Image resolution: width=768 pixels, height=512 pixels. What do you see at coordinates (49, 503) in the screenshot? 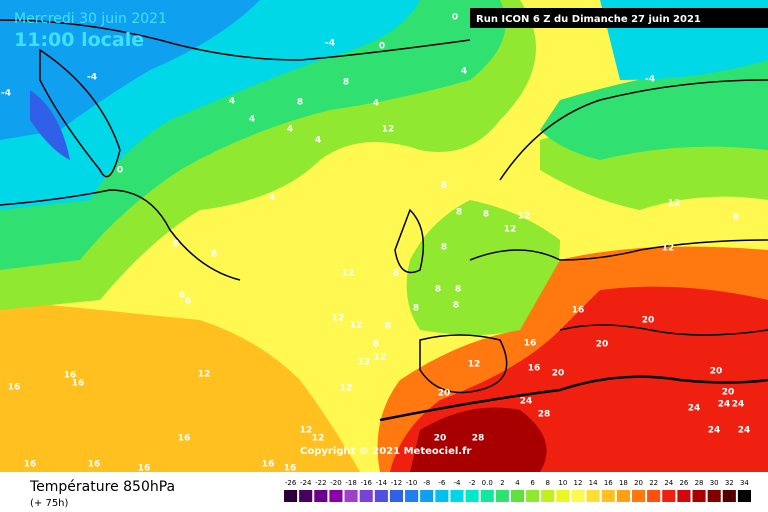
I see `footer-subtitle: (+ 75h)` at bounding box center [49, 503].